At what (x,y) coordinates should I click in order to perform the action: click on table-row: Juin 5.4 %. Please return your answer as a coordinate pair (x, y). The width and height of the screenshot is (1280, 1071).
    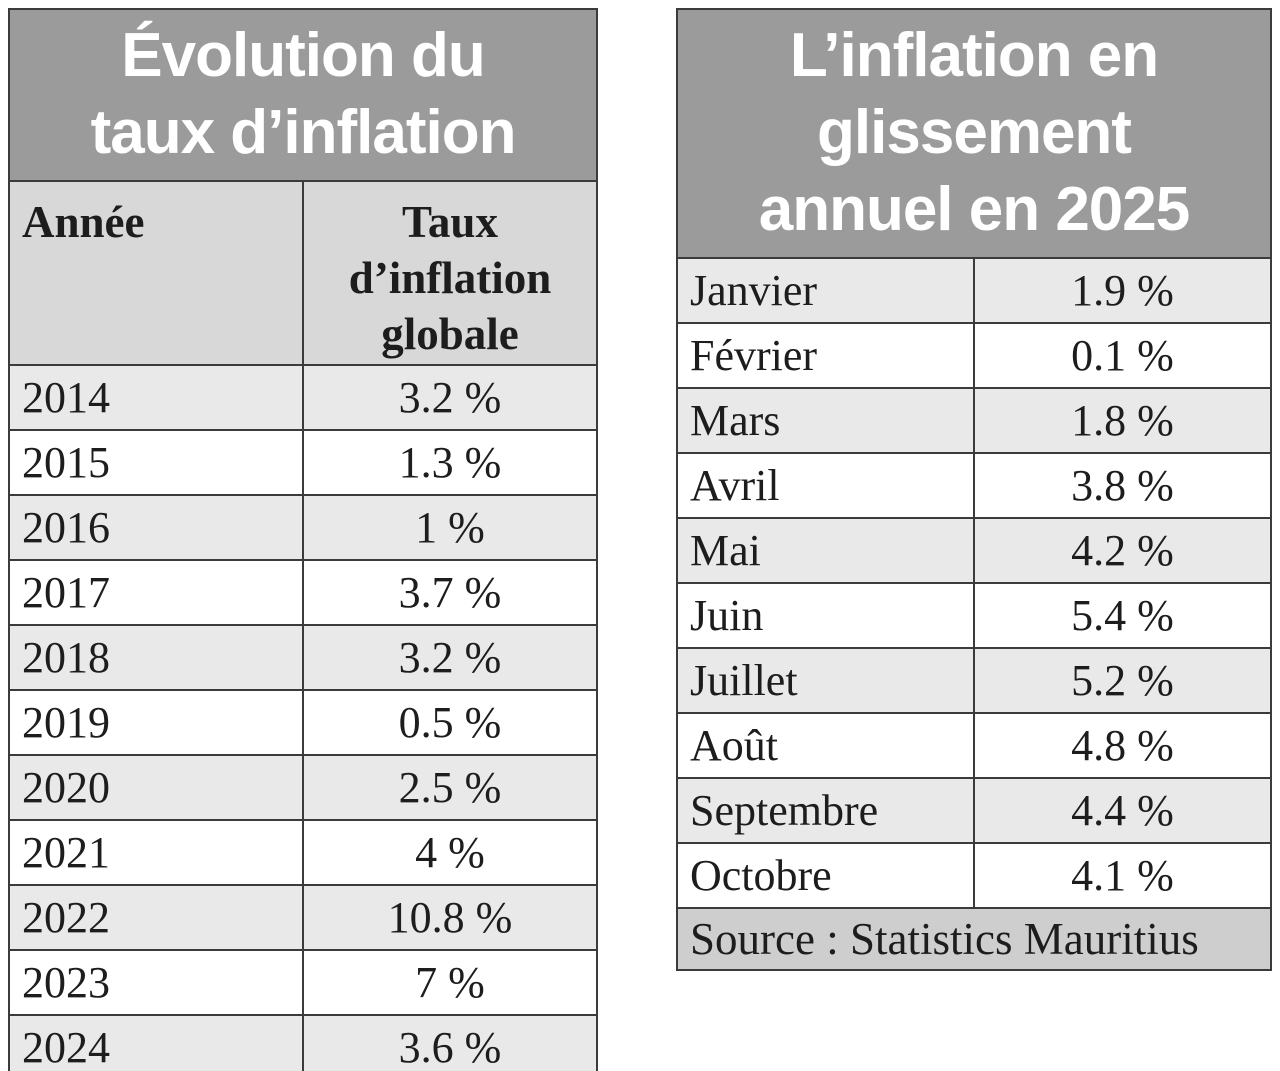
    Looking at the image, I should click on (974, 615).